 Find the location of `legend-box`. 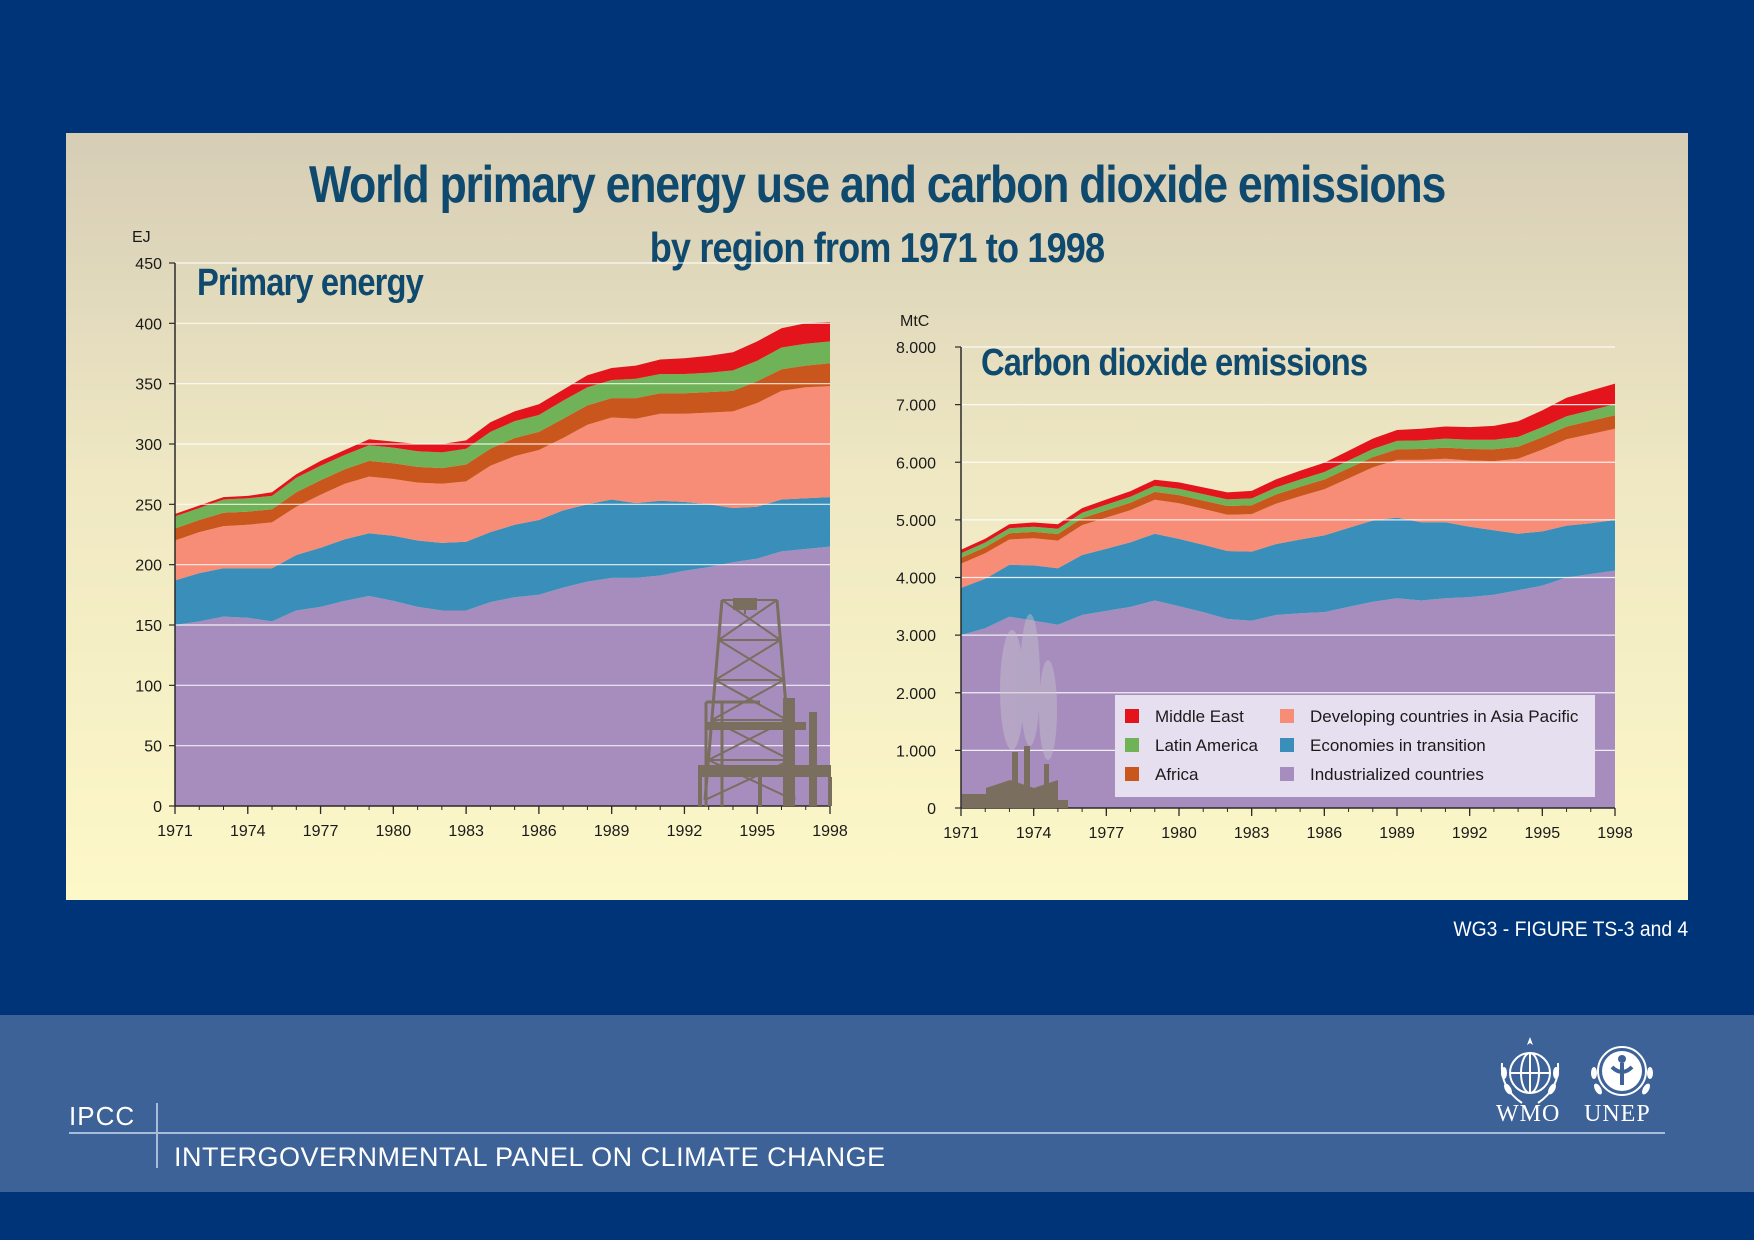

legend-box is located at coordinates (1355, 746).